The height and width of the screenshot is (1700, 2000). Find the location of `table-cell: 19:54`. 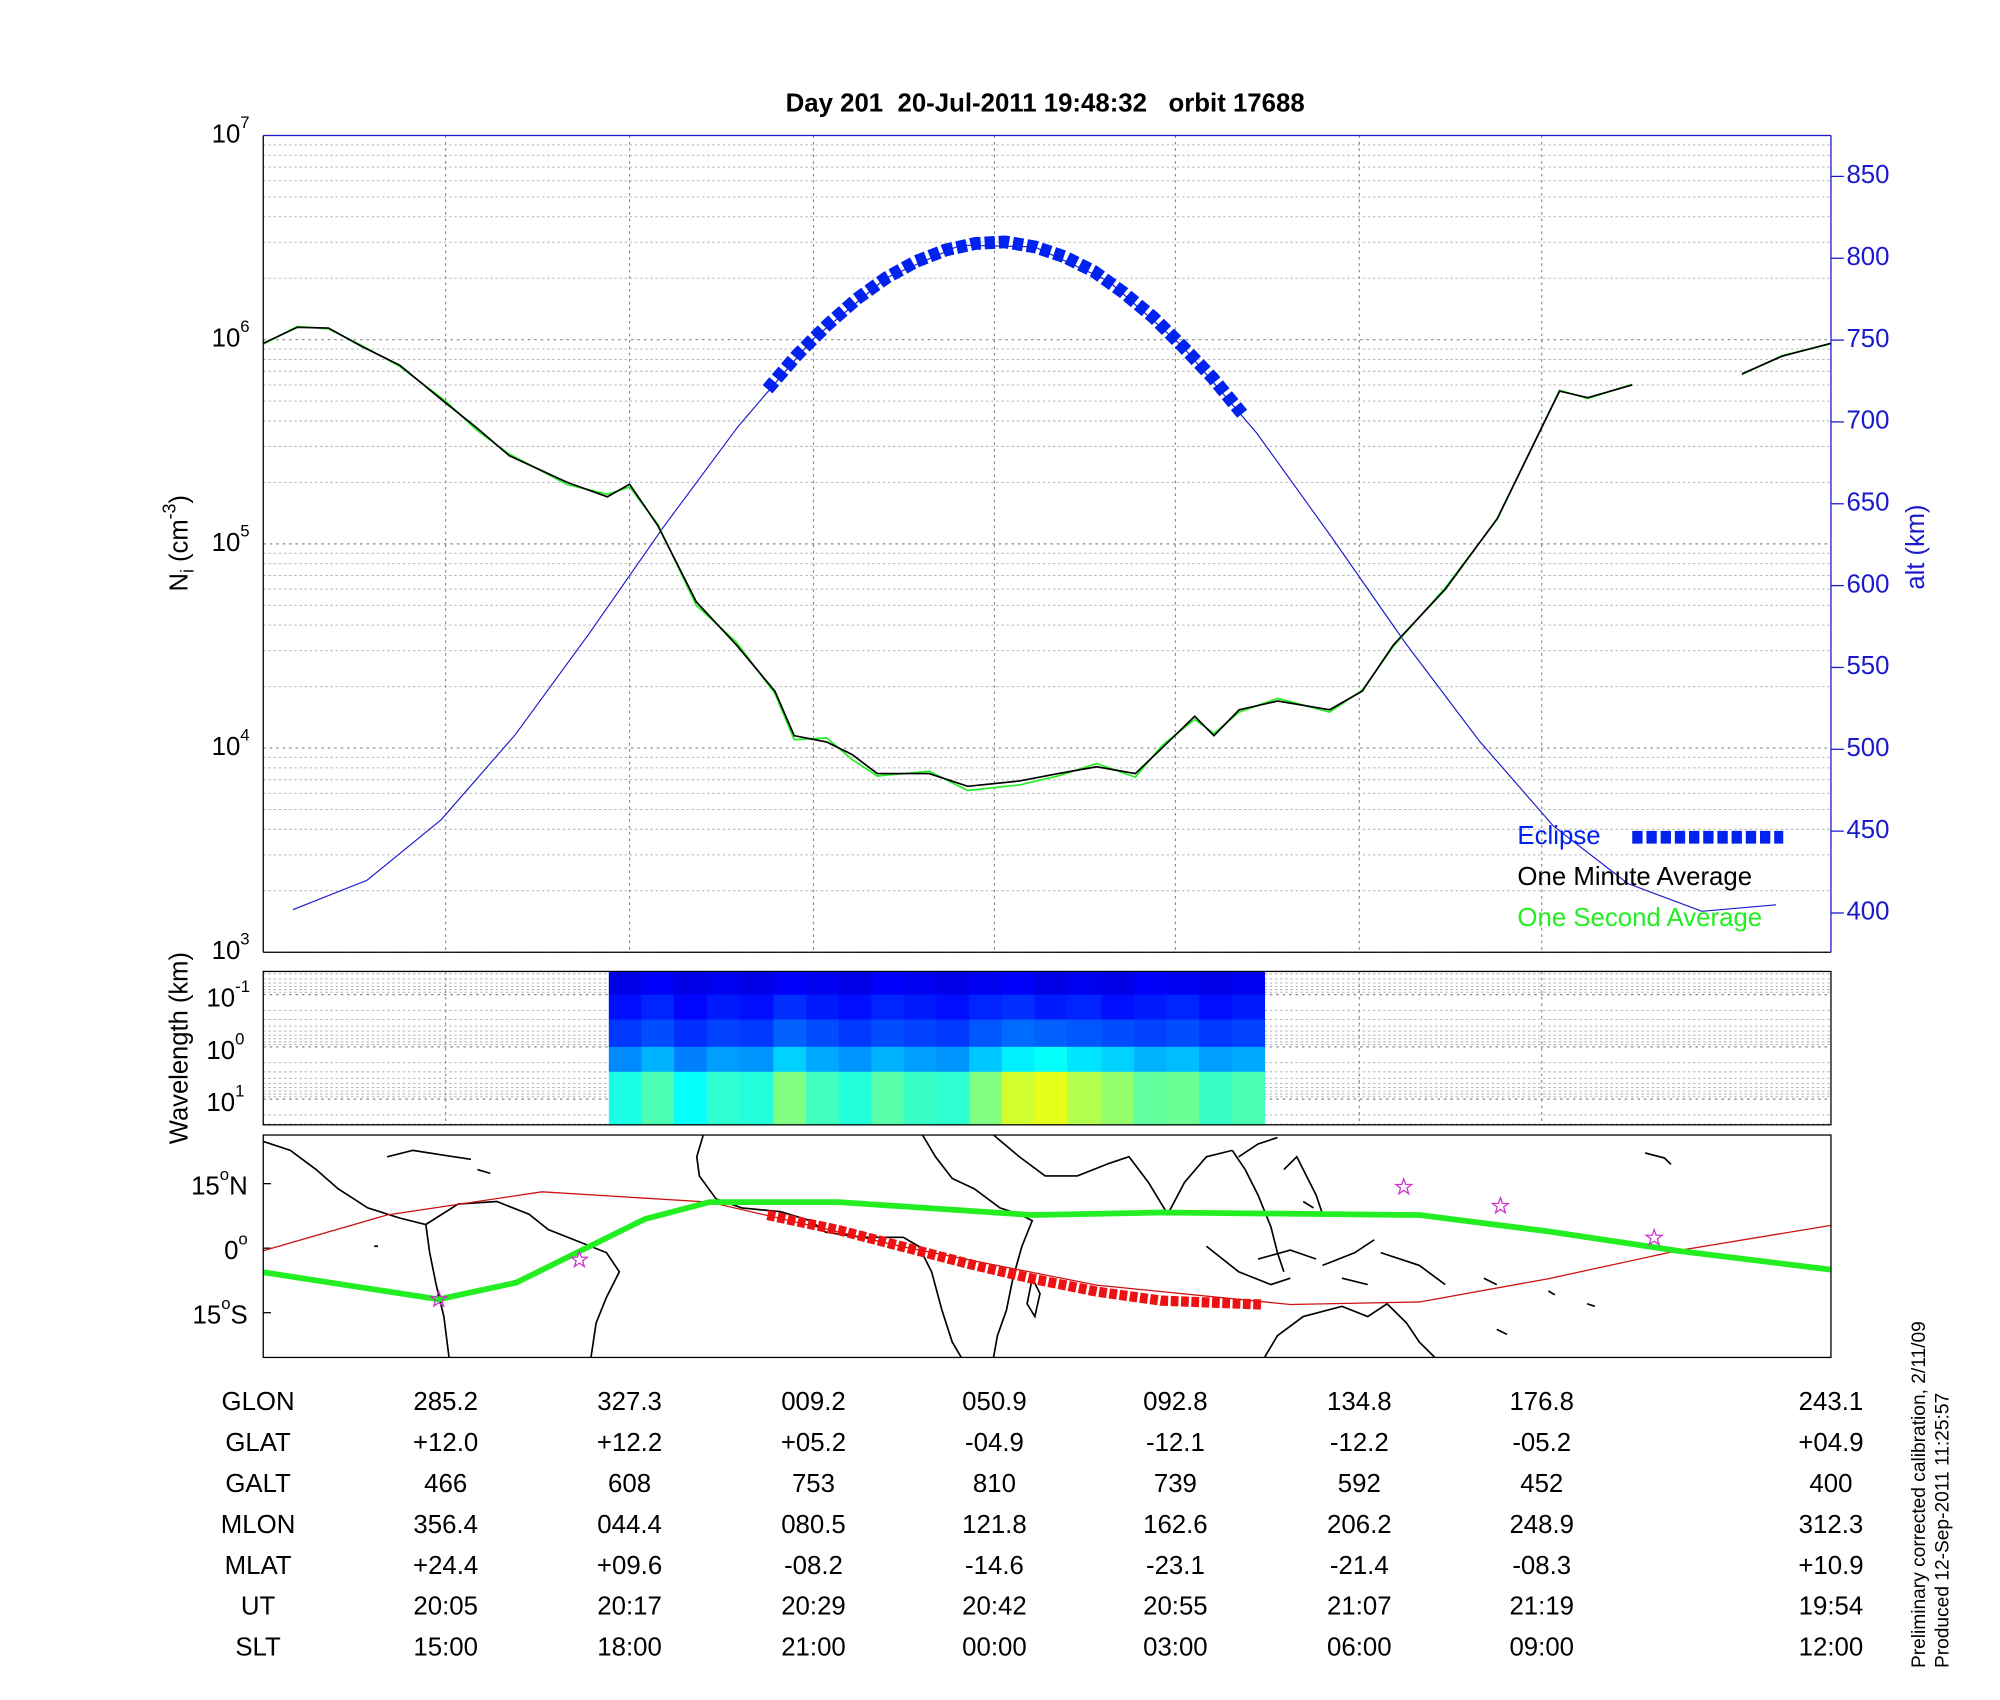

table-cell: 19:54 is located at coordinates (1831, 1607).